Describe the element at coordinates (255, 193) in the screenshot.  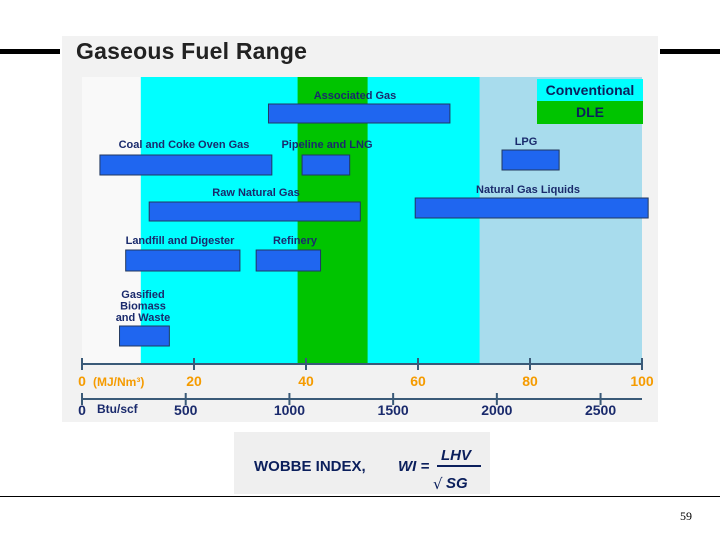
I see `bar-label-raw-natural-gas: Raw Natural Gas` at that location.